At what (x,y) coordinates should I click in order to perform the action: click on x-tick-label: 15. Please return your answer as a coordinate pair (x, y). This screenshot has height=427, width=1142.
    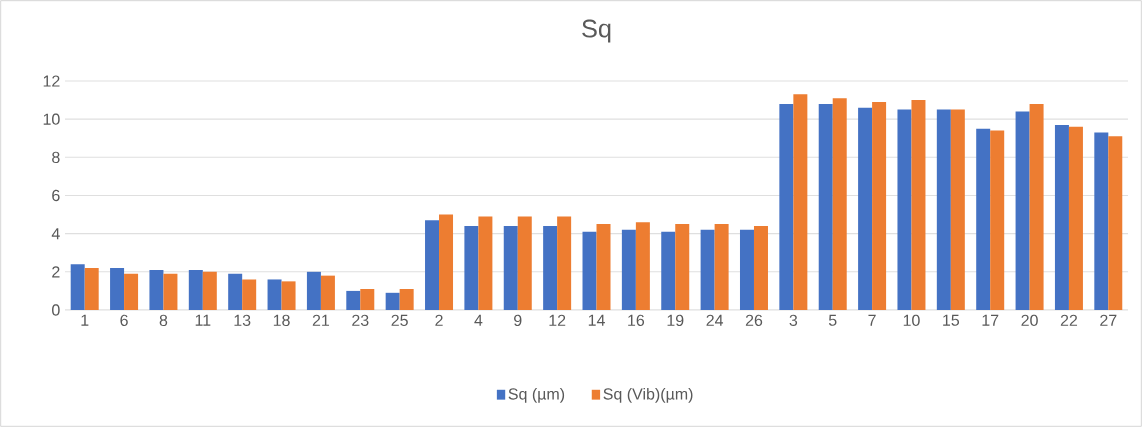
    Looking at the image, I should click on (951, 320).